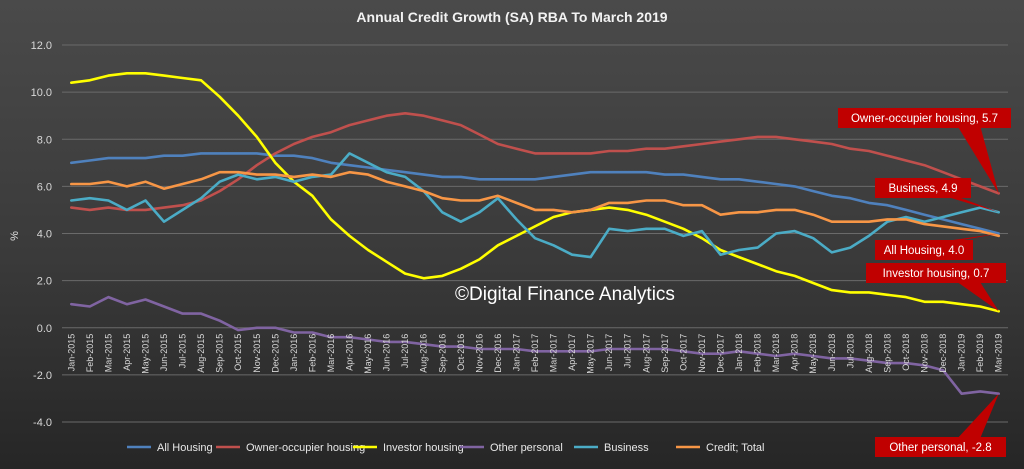 This screenshot has width=1024, height=469. Describe the element at coordinates (906, 352) in the screenshot. I see `x-tick-label: Oct-2018` at that location.